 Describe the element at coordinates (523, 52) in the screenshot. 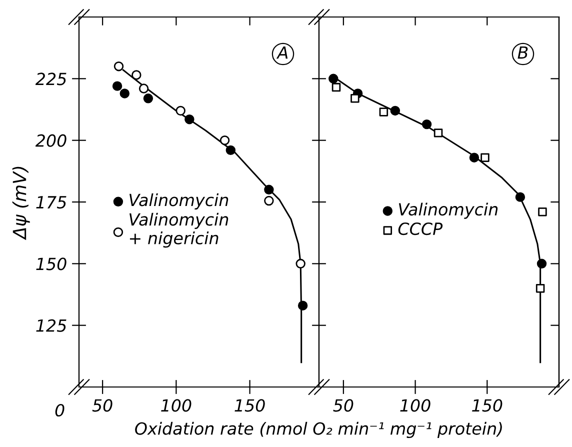

I see `annotation: B` at that location.